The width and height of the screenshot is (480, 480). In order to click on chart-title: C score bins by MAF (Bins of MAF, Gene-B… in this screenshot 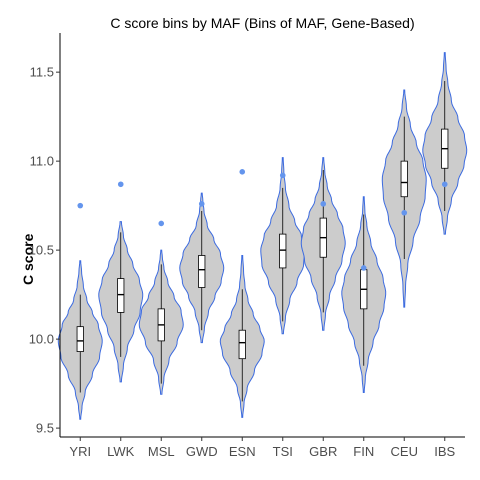, I will do `click(262, 23)`.